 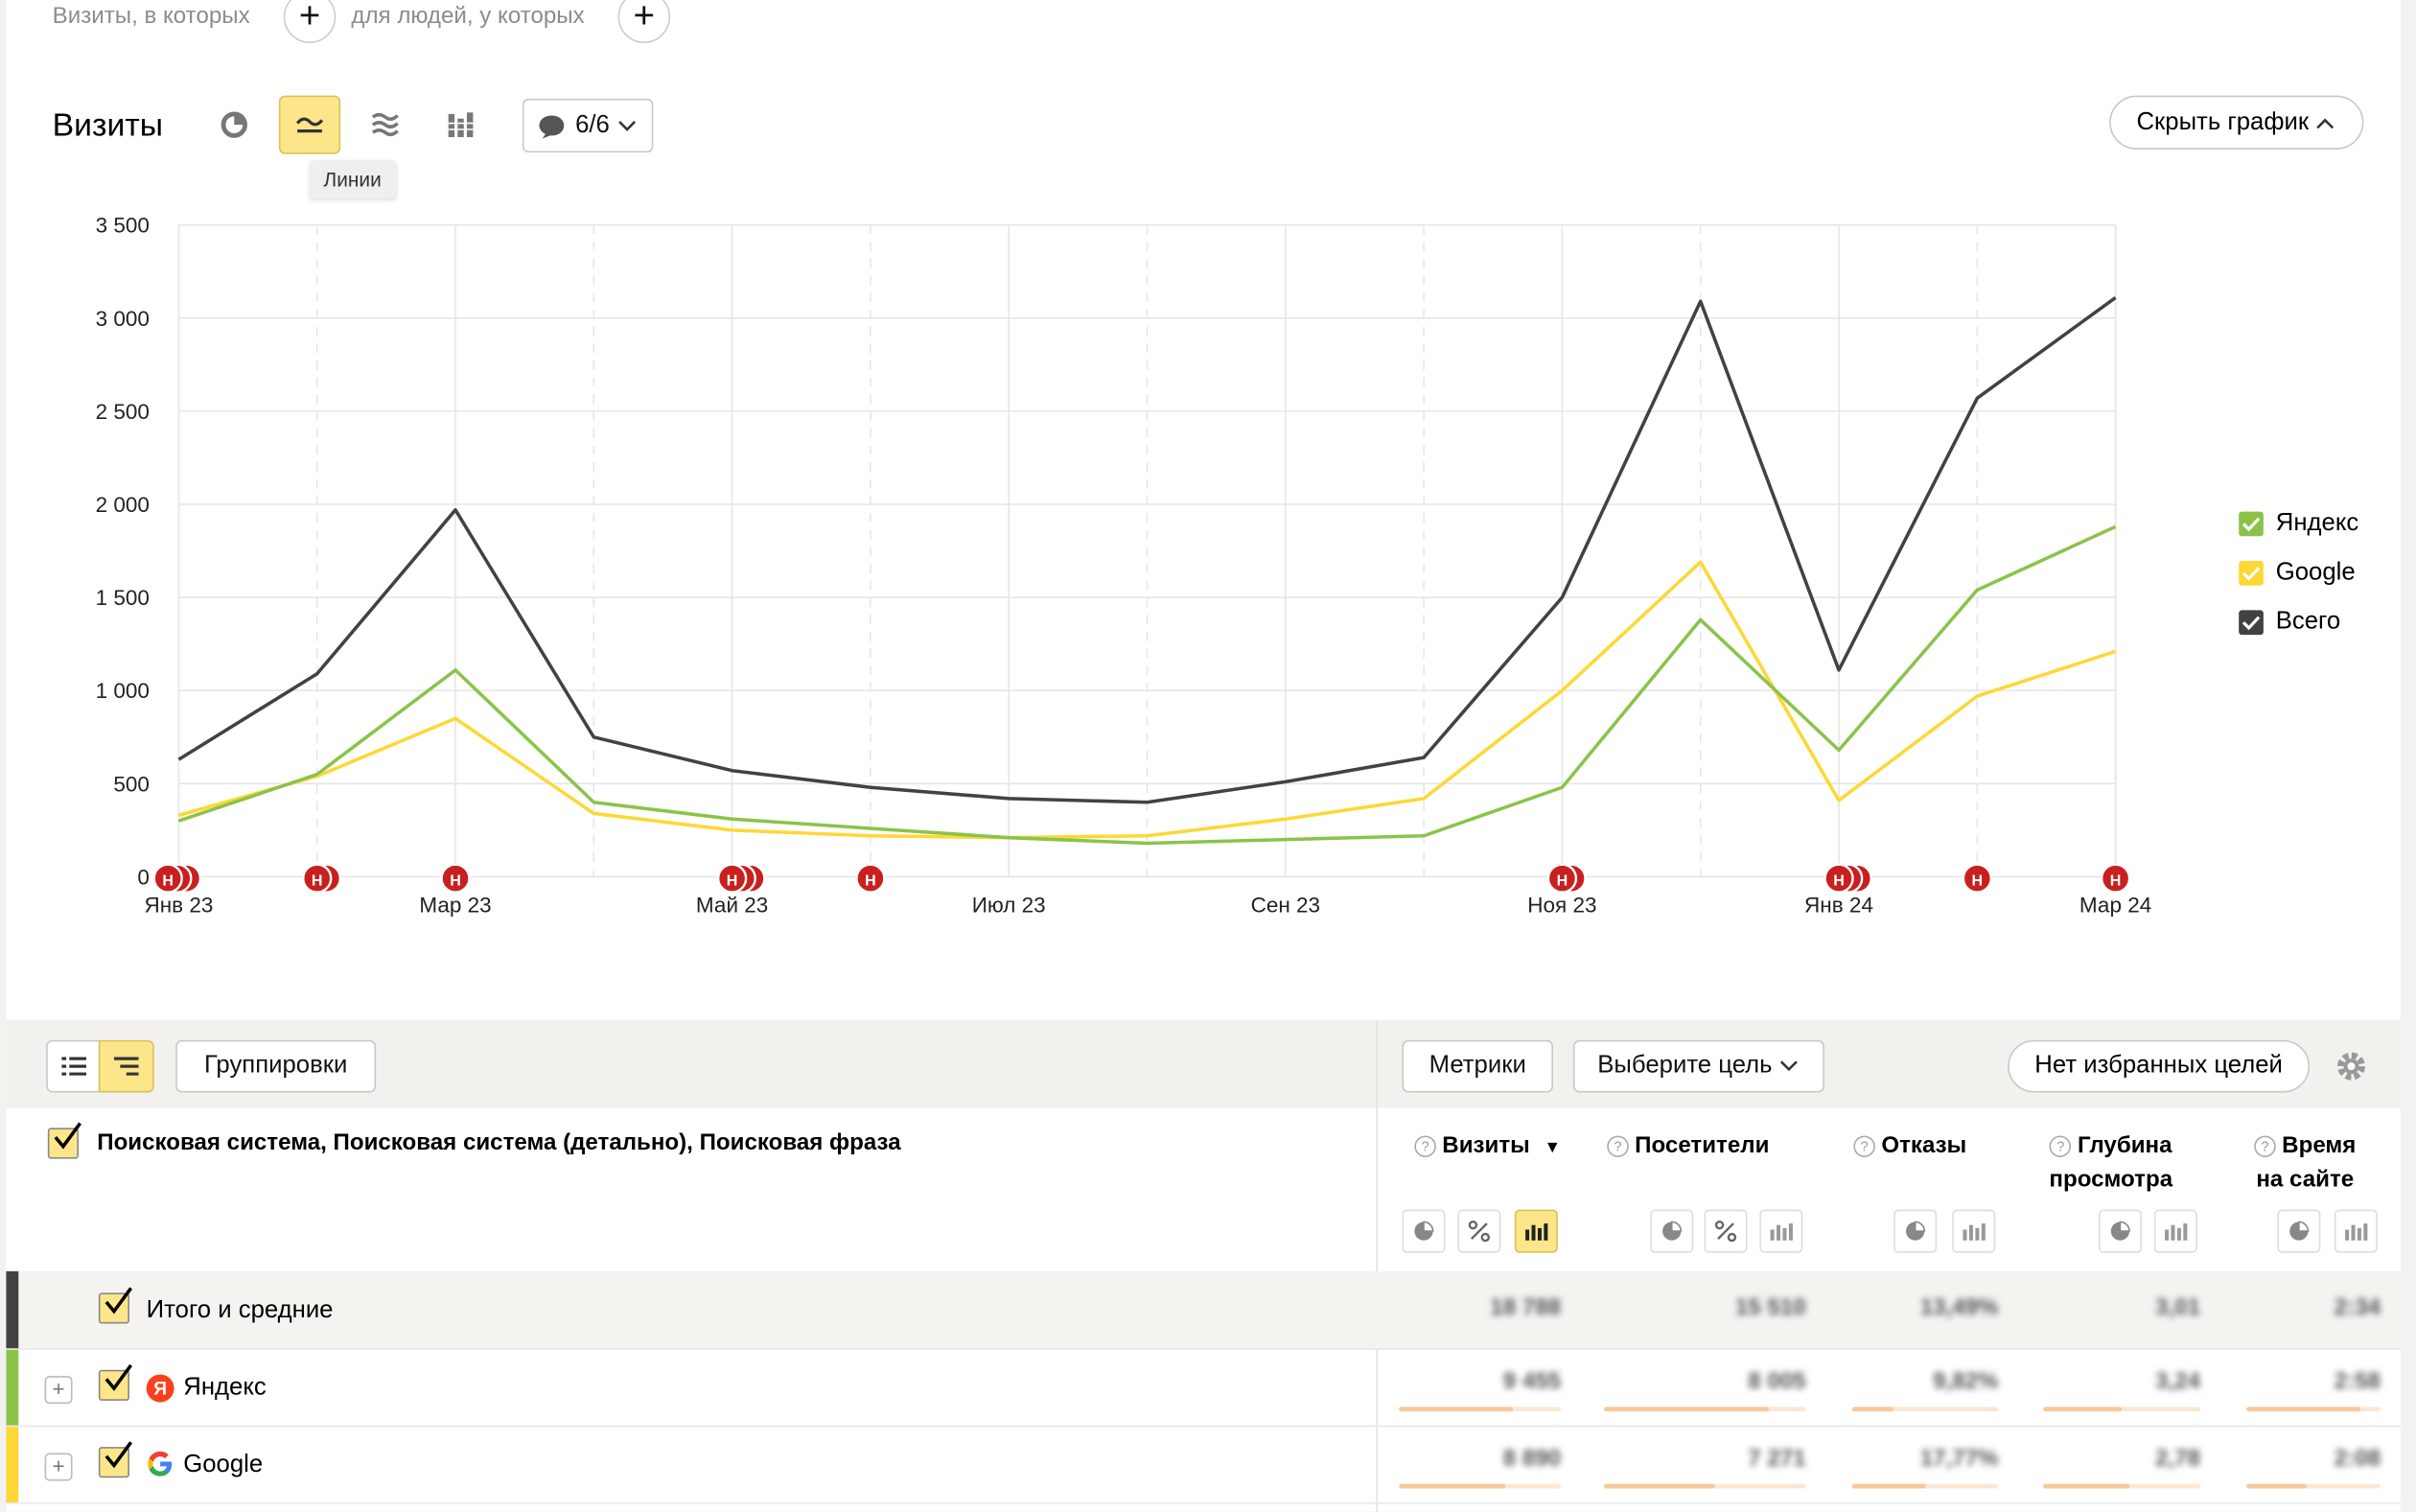 What do you see at coordinates (1526, 1307) in the screenshot?
I see `cell-value: 18 788` at bounding box center [1526, 1307].